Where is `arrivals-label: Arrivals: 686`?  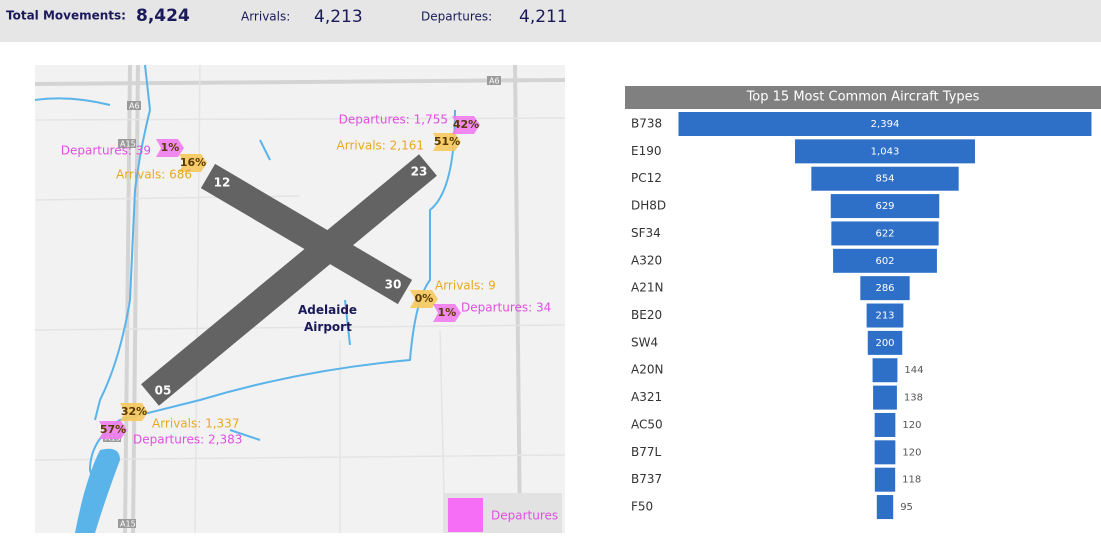
arrivals-label: Arrivals: 686 is located at coordinates (154, 175).